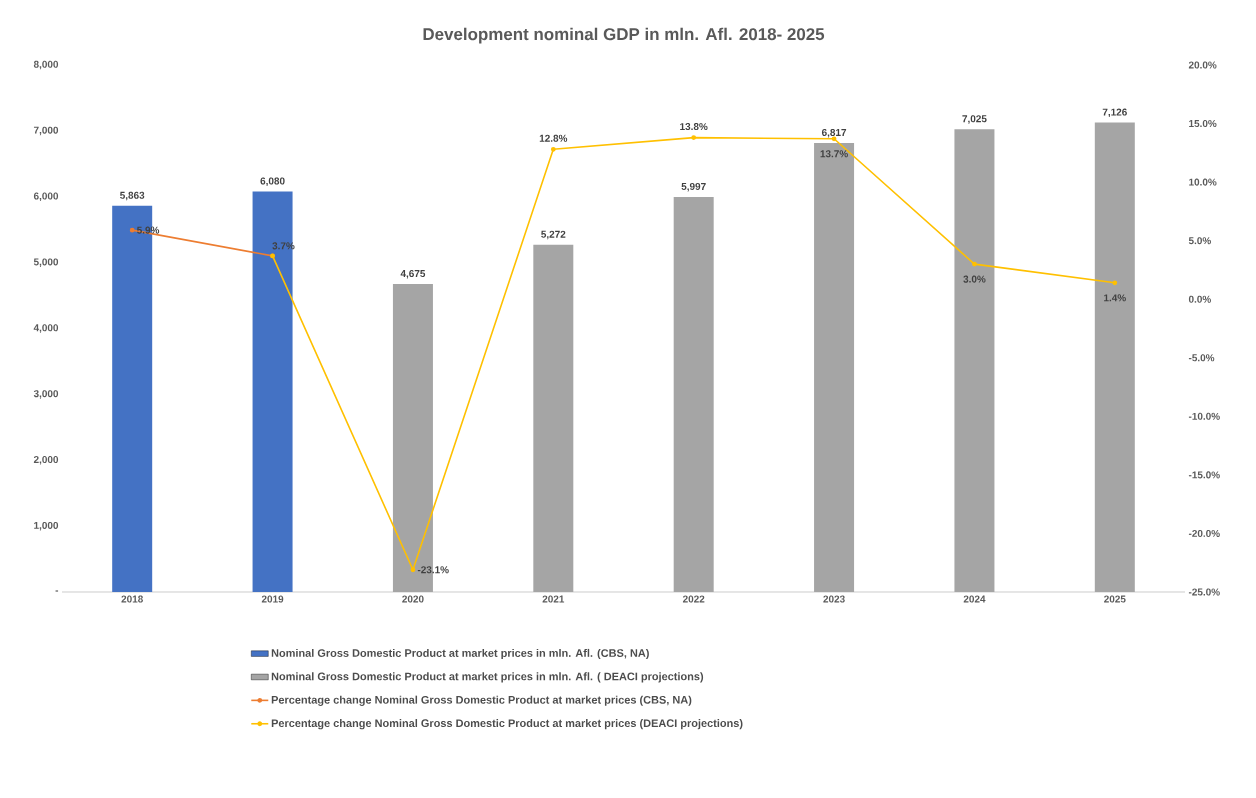 The height and width of the screenshot is (798, 1256). Describe the element at coordinates (57, 591) in the screenshot. I see `y-tick-label: -` at that location.